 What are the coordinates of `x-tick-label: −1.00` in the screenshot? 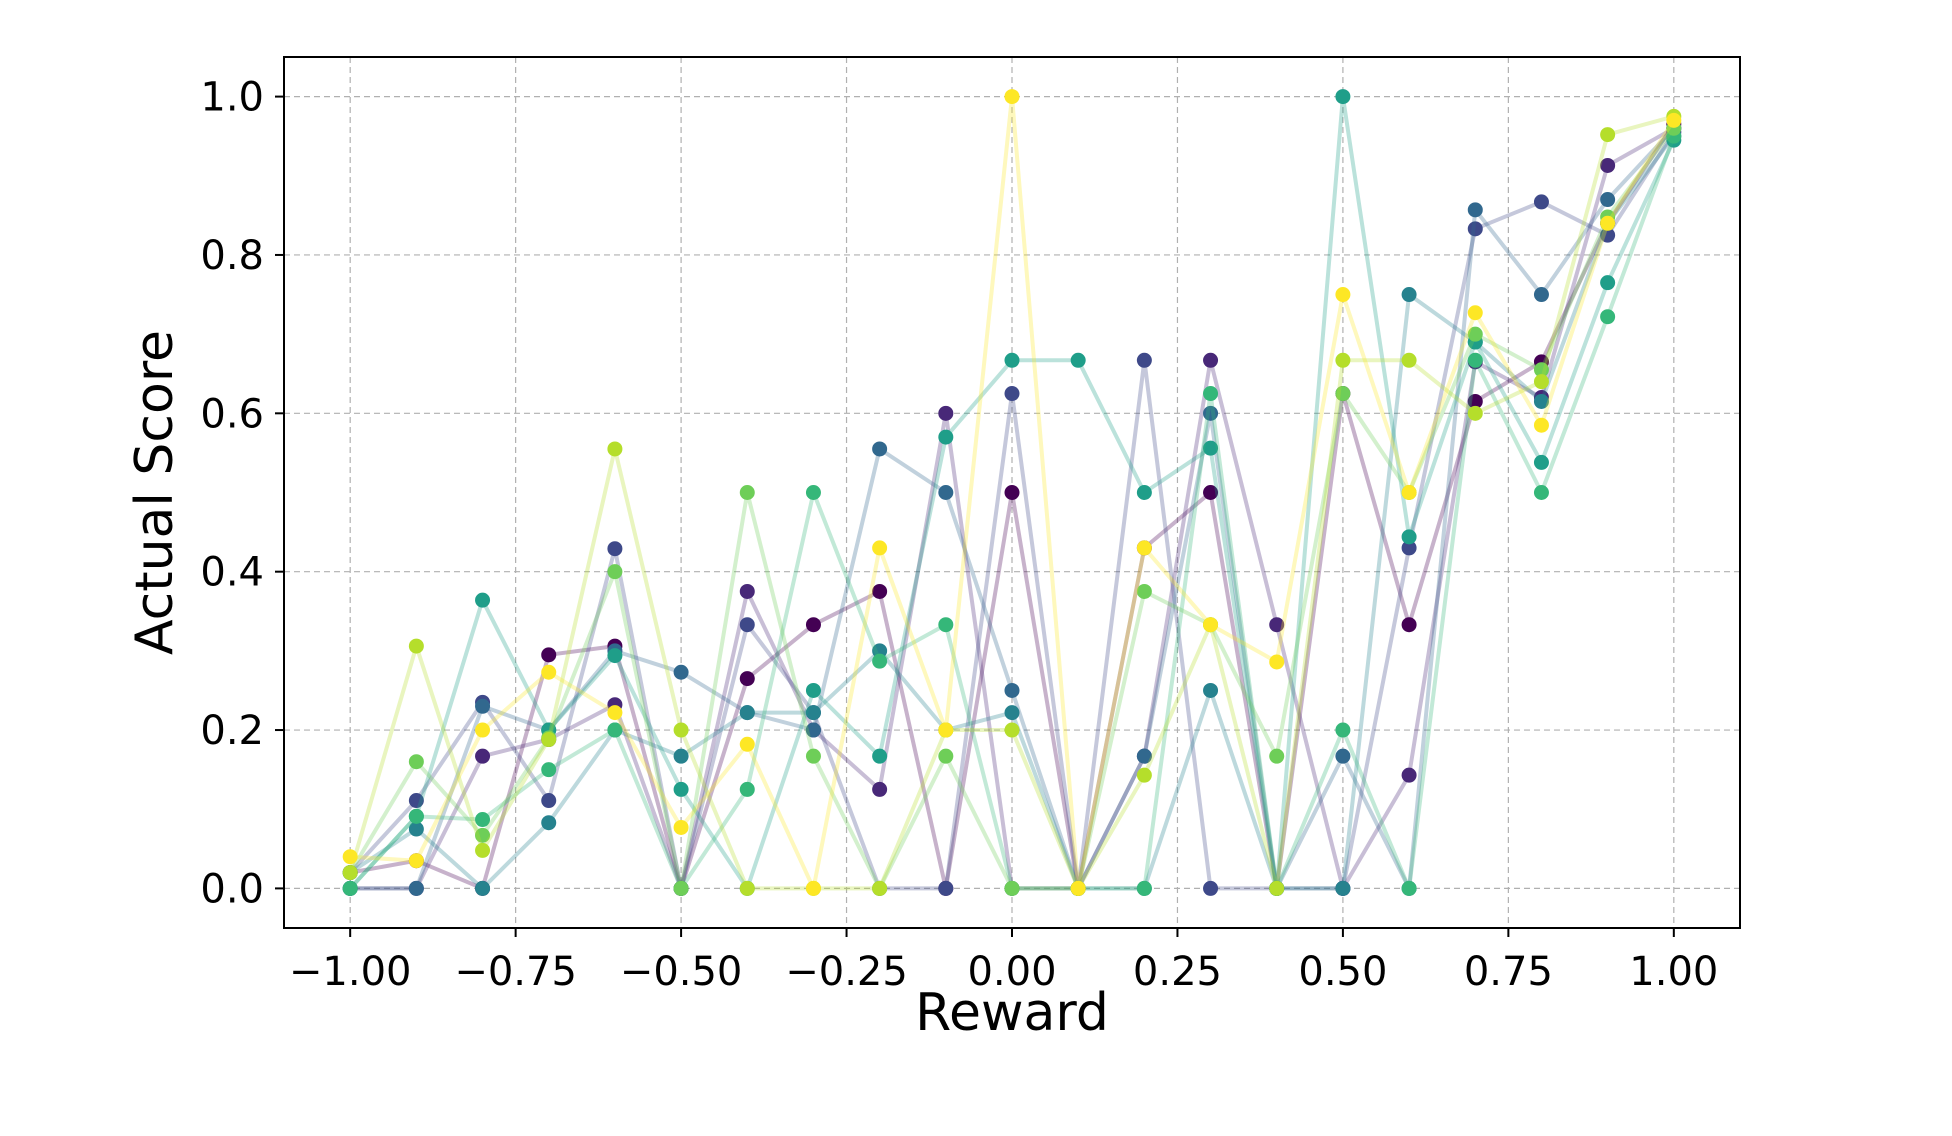 It's located at (350, 972).